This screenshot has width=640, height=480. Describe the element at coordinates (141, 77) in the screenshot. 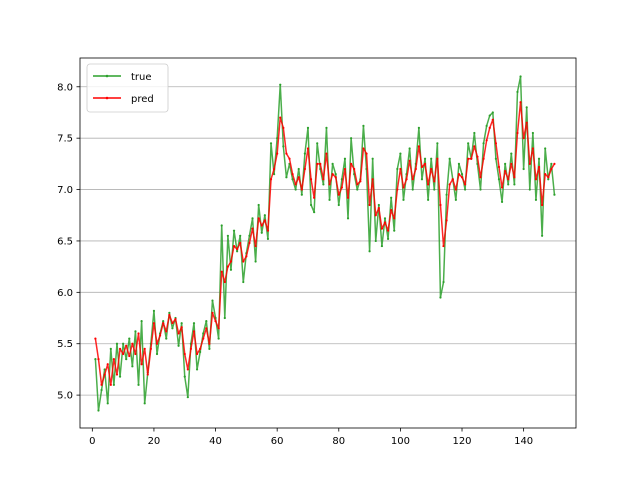

I see `legend-label: true` at that location.